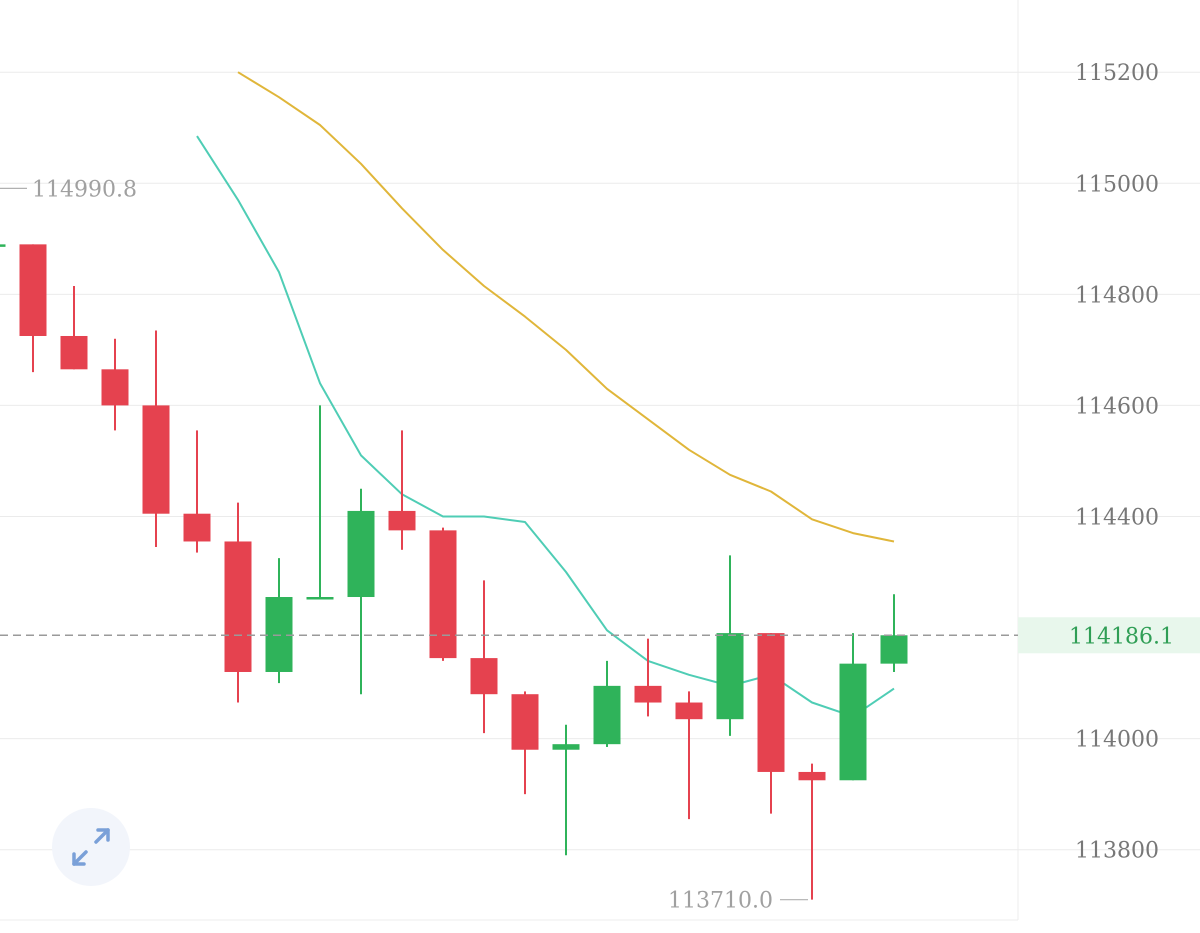  Describe the element at coordinates (1117, 740) in the screenshot. I see `y-tick-label: 114000` at that location.